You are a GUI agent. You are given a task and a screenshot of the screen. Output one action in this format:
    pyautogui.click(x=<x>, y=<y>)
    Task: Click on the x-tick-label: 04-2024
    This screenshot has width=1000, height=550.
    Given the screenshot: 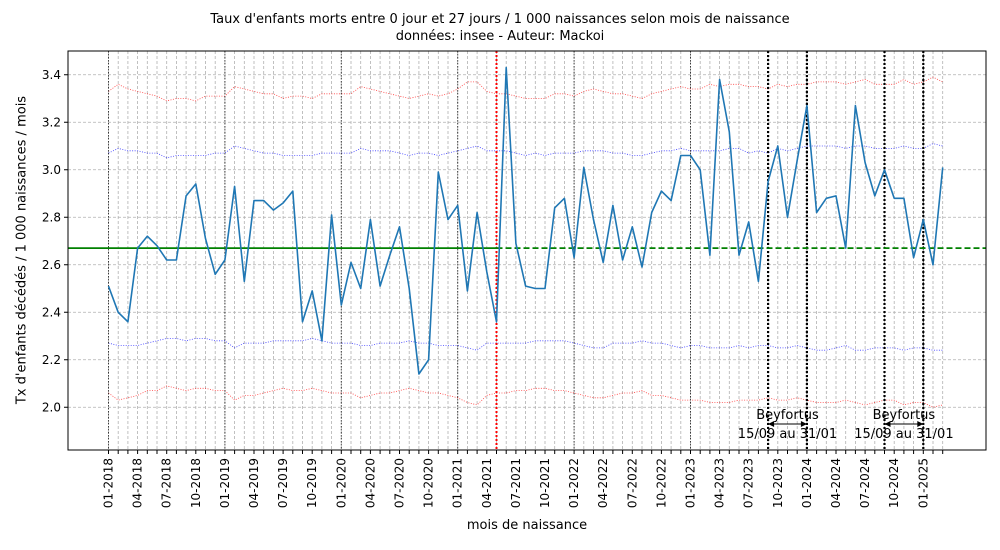 What is the action you would take?
    pyautogui.click(x=836, y=483)
    